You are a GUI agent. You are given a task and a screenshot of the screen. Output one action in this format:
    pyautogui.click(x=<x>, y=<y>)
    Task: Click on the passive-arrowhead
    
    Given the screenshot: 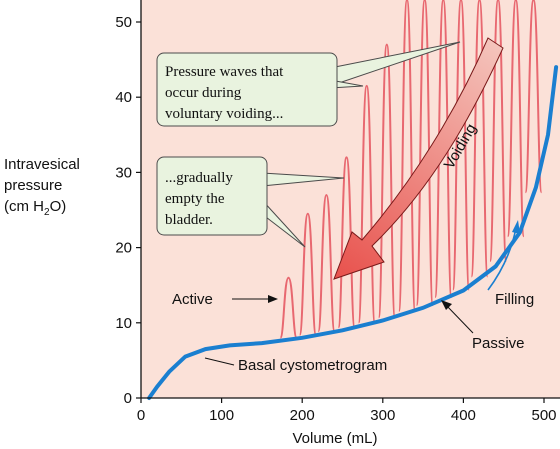 What is the action you would take?
    pyautogui.click(x=446, y=305)
    